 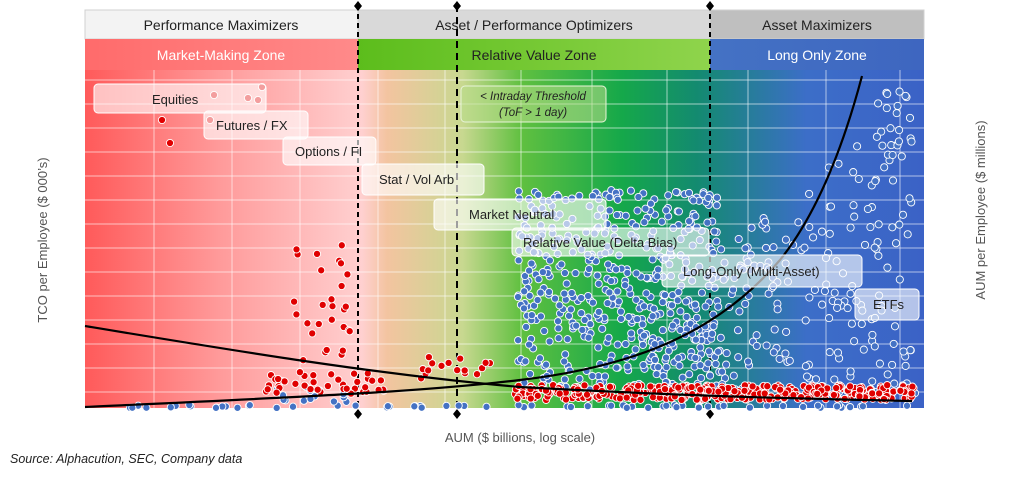 What do you see at coordinates (520, 437) in the screenshot?
I see `x-axis-label: AUM ($ billions, log scale)` at bounding box center [520, 437].